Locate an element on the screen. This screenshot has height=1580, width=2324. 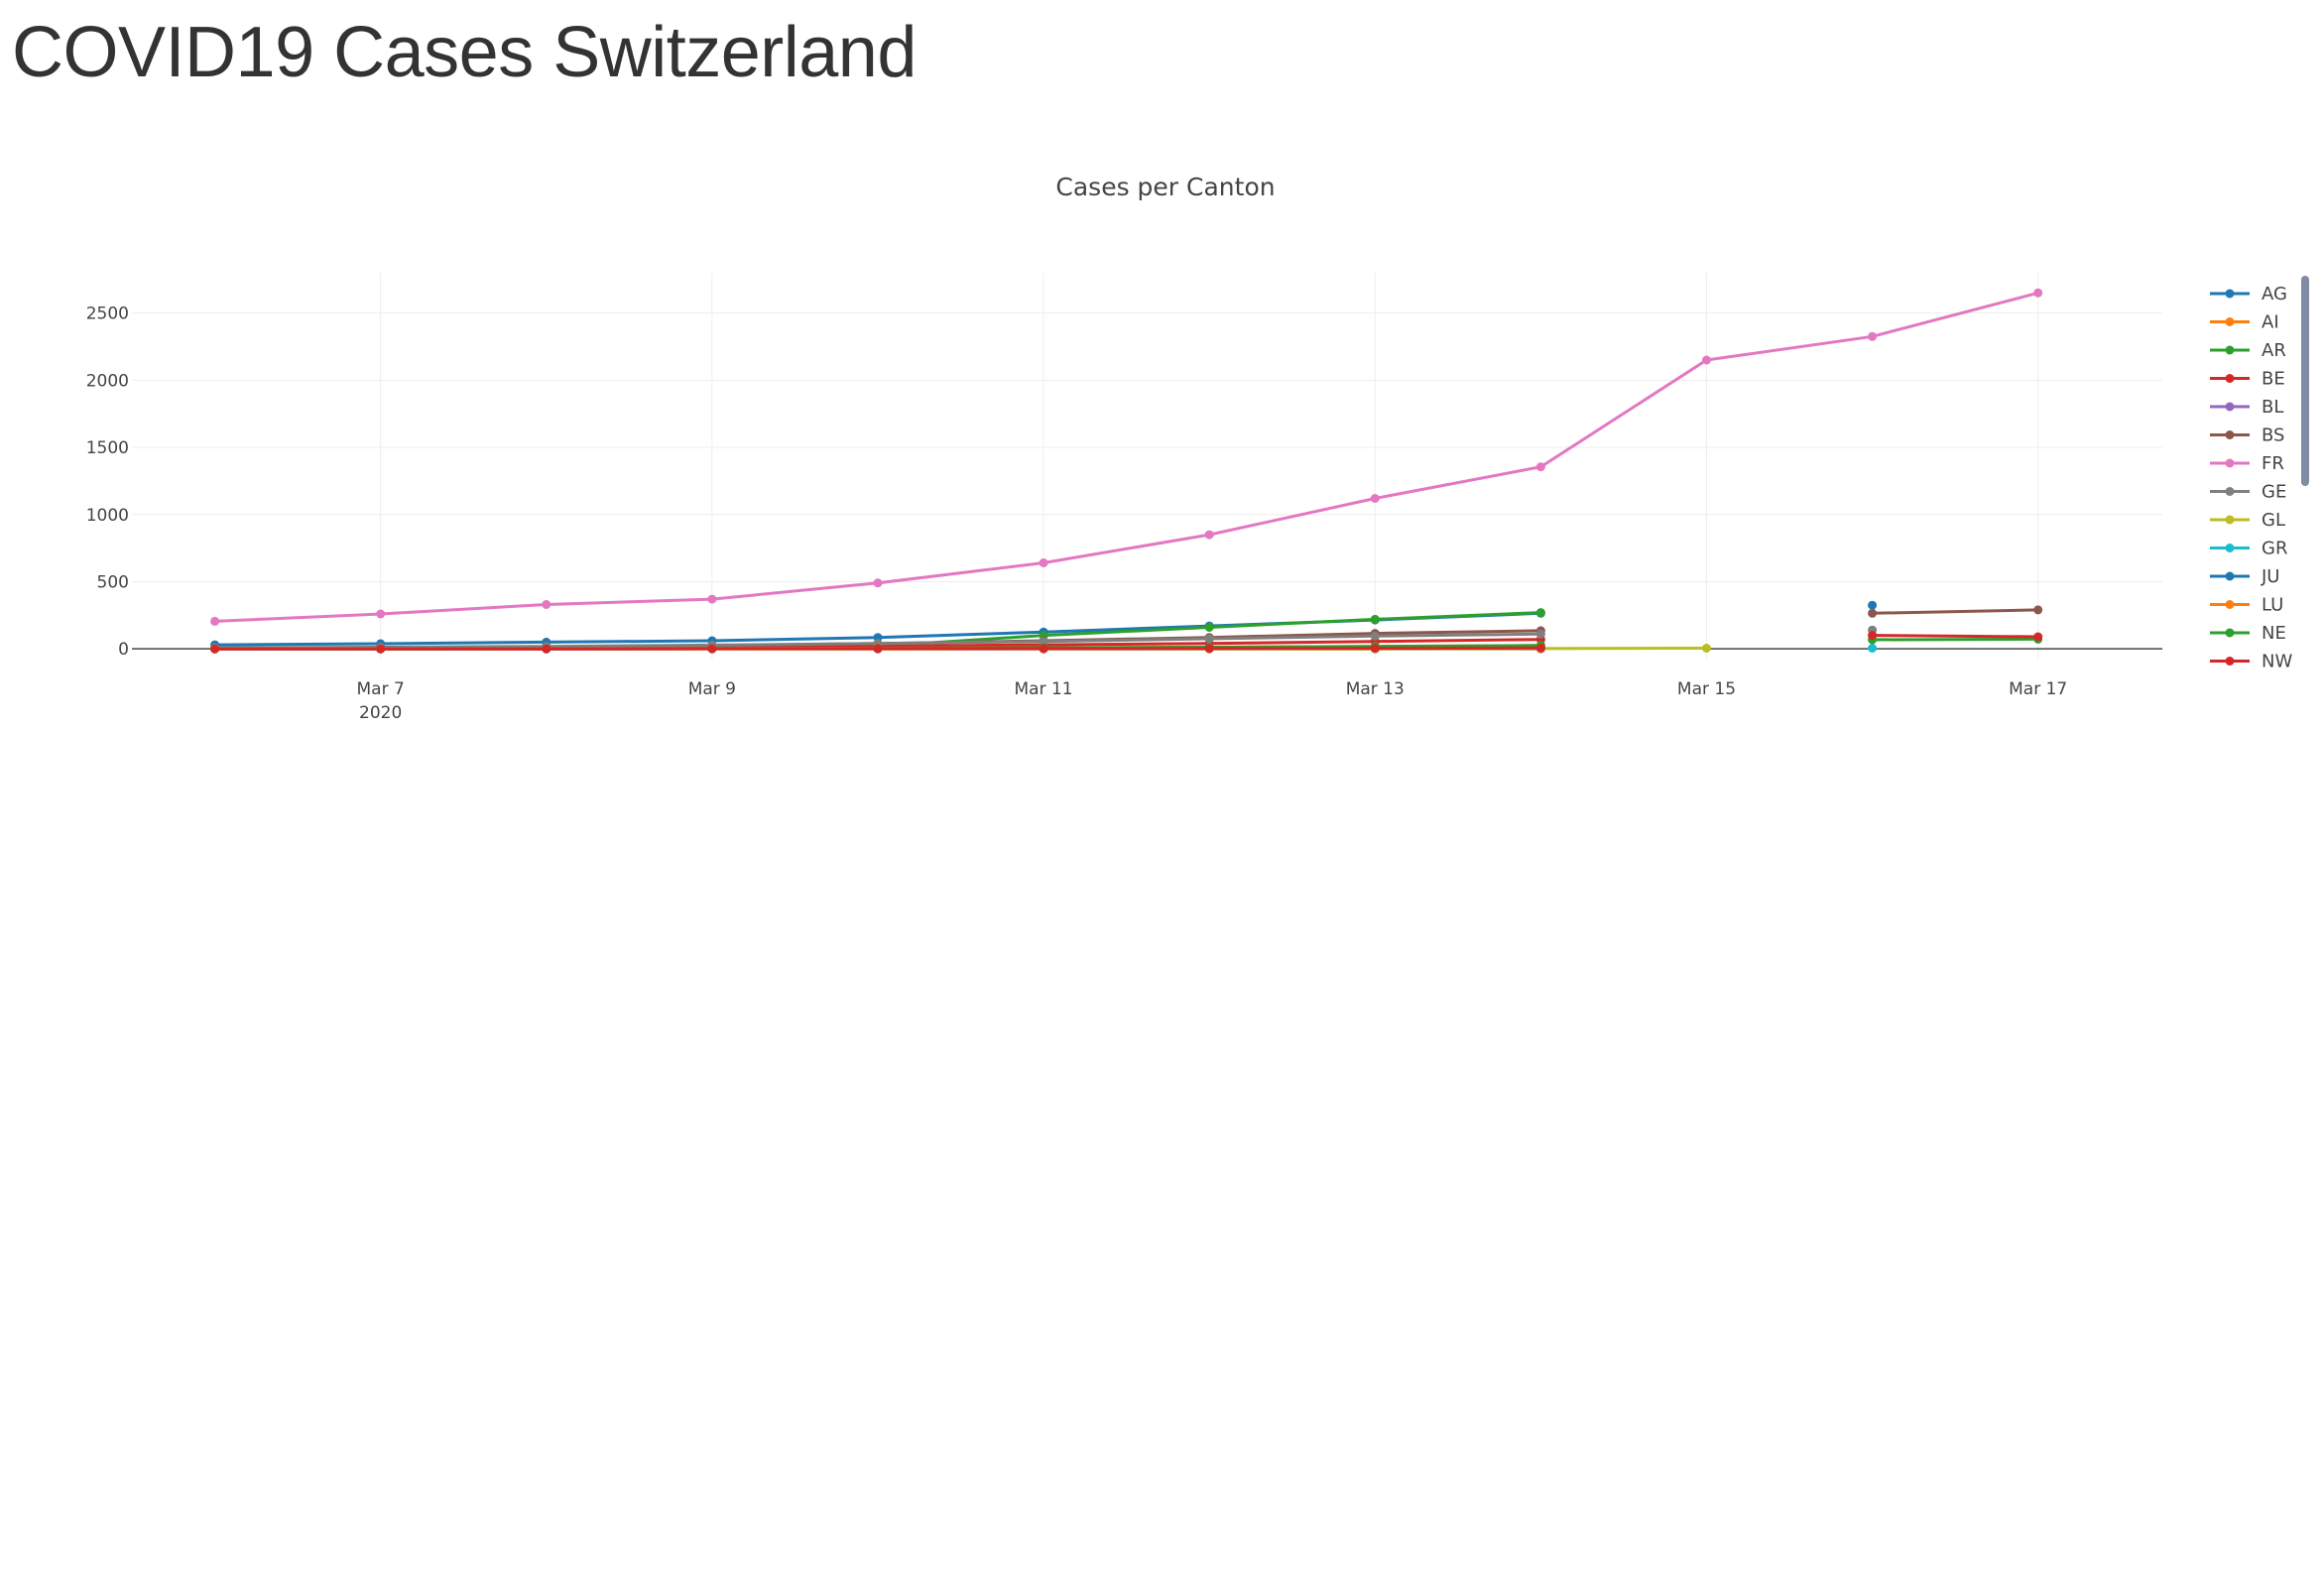
y-tick-label: 500 is located at coordinates (113, 582).